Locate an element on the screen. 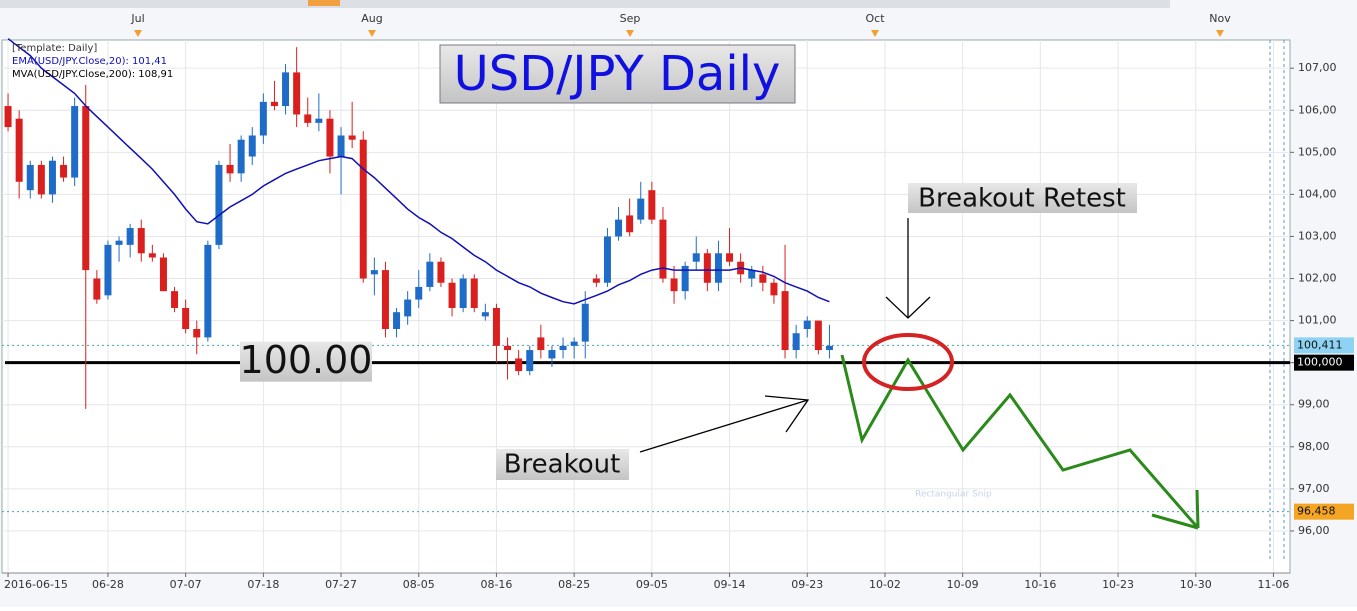  x-tick-label: 09-14 is located at coordinates (730, 584).